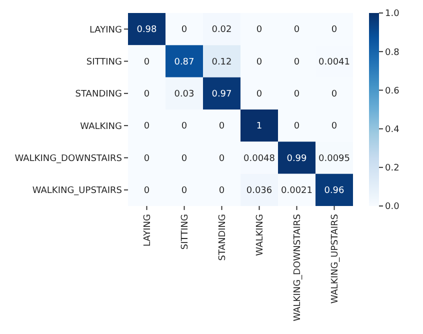 This screenshot has width=423, height=334. What do you see at coordinates (297, 159) in the screenshot?
I see `data-label: 0.99` at bounding box center [297, 159].